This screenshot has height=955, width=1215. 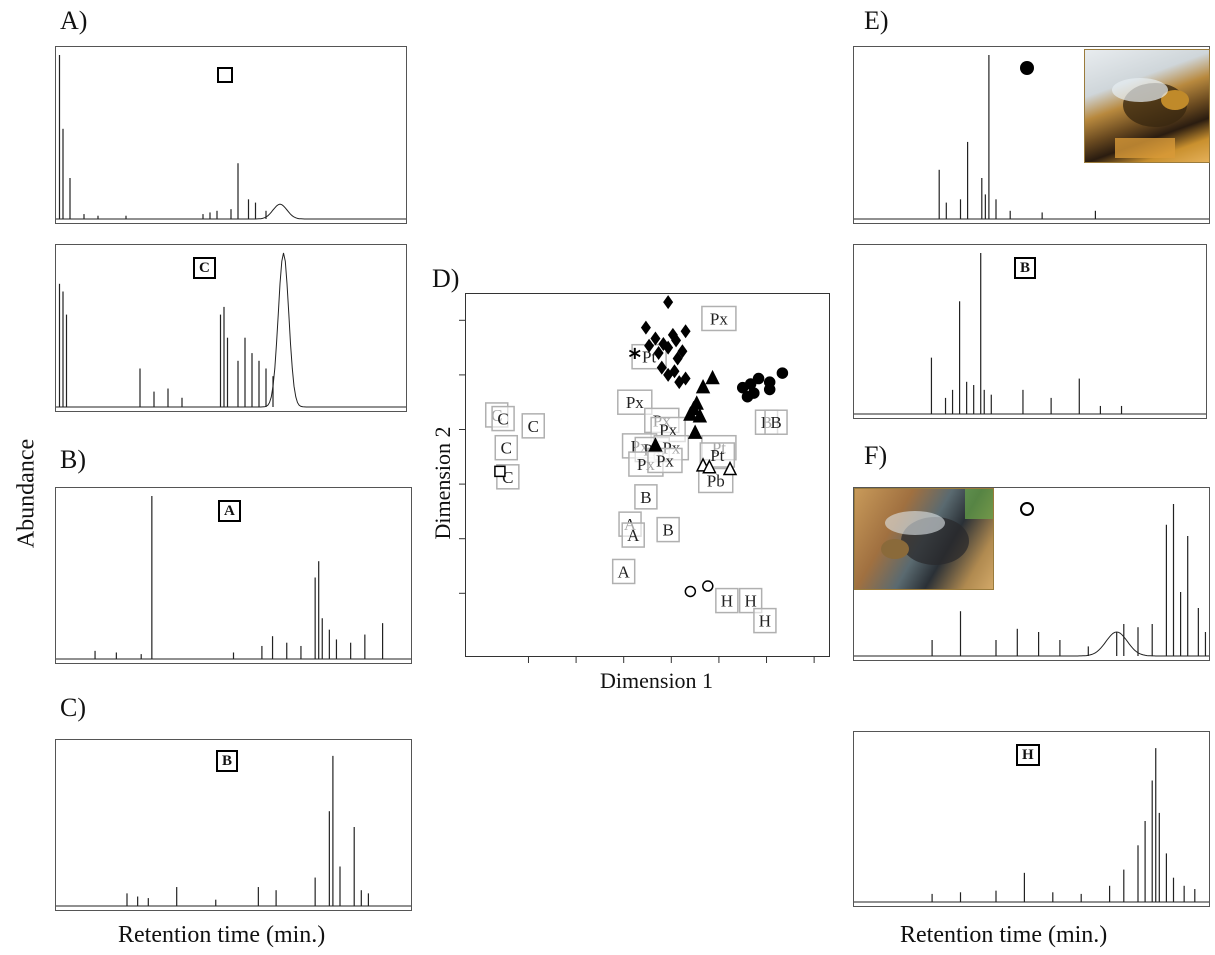 What do you see at coordinates (1031, 825) in the screenshot?
I see `chromatogram-f-bottom-trace` at bounding box center [1031, 825].